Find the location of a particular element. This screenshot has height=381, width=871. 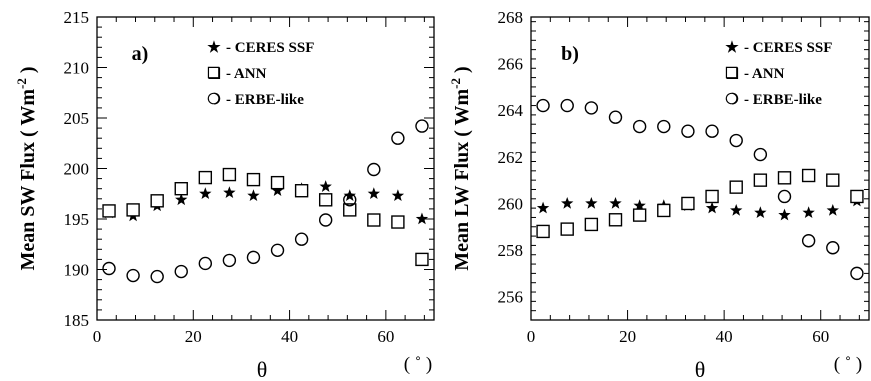

y-tick-label: 210 is located at coordinates (77, 68).